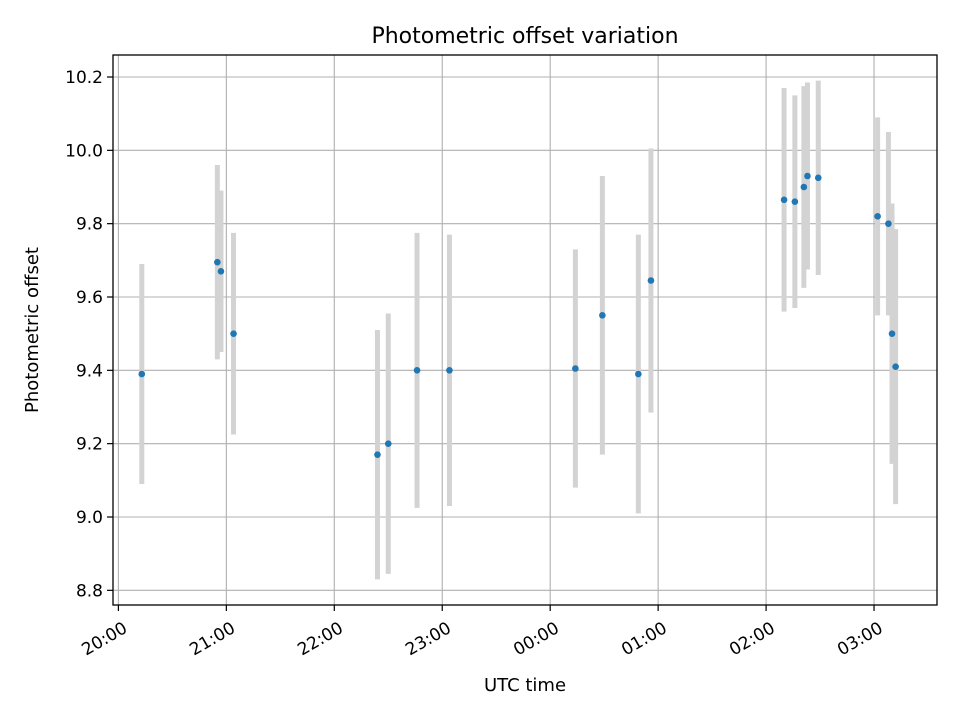 The image size is (960, 720). I want to click on y-axis-ticks: 8.8 9.0 9.2 9.4 9.6 9.8 10.0 10.2, so click(89, 334).